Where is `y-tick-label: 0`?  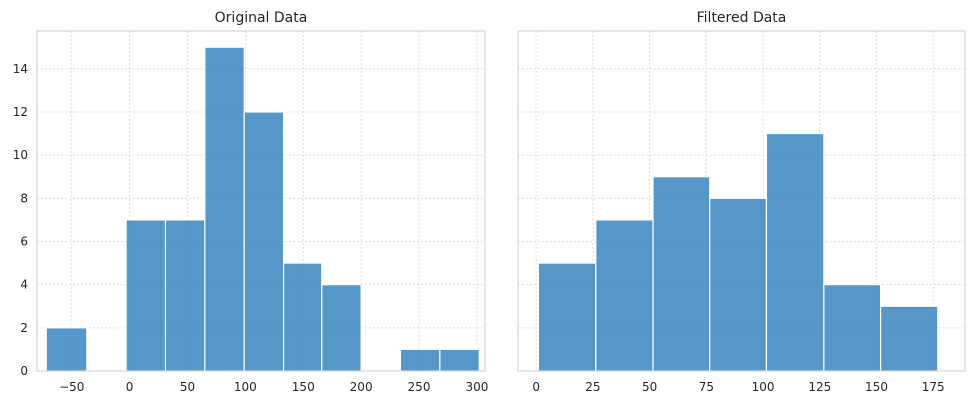
y-tick-label: 0 is located at coordinates (24, 371).